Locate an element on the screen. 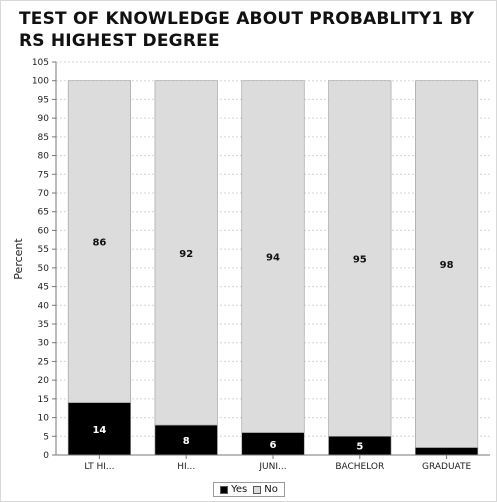 The width and height of the screenshot is (497, 502). y-tick-label: 65 is located at coordinates (43, 213).